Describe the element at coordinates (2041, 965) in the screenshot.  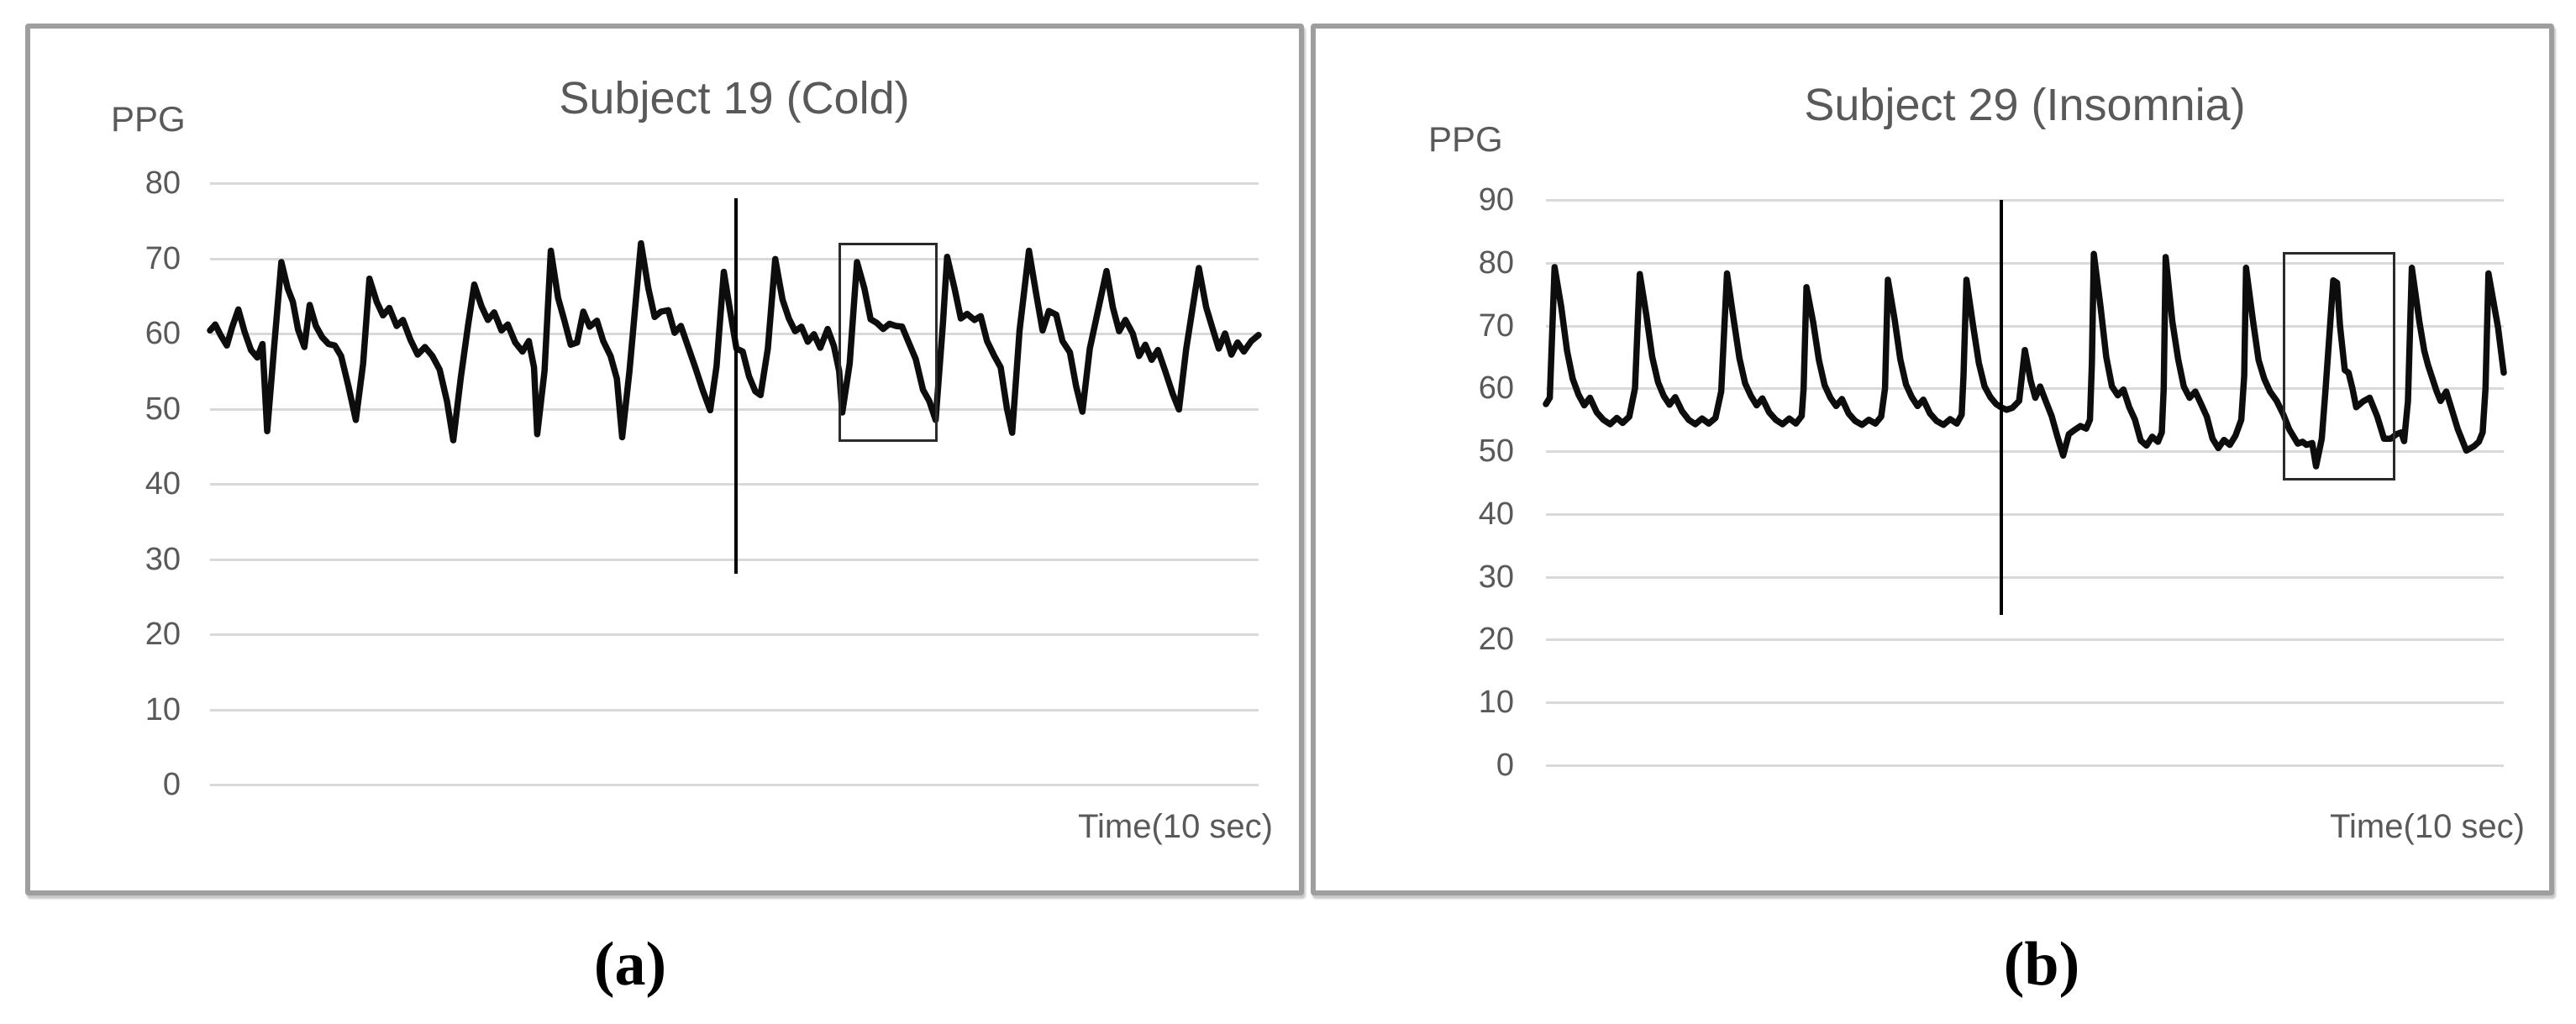
I see `caption-b: (b)` at that location.